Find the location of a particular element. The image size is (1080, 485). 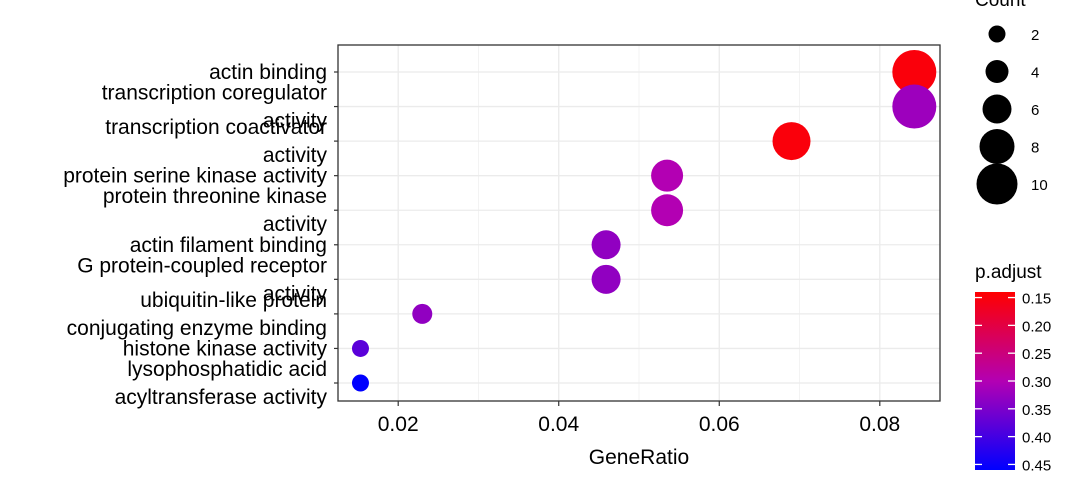

legend-padjust-label-5: 0.40 is located at coordinates (1036, 438).